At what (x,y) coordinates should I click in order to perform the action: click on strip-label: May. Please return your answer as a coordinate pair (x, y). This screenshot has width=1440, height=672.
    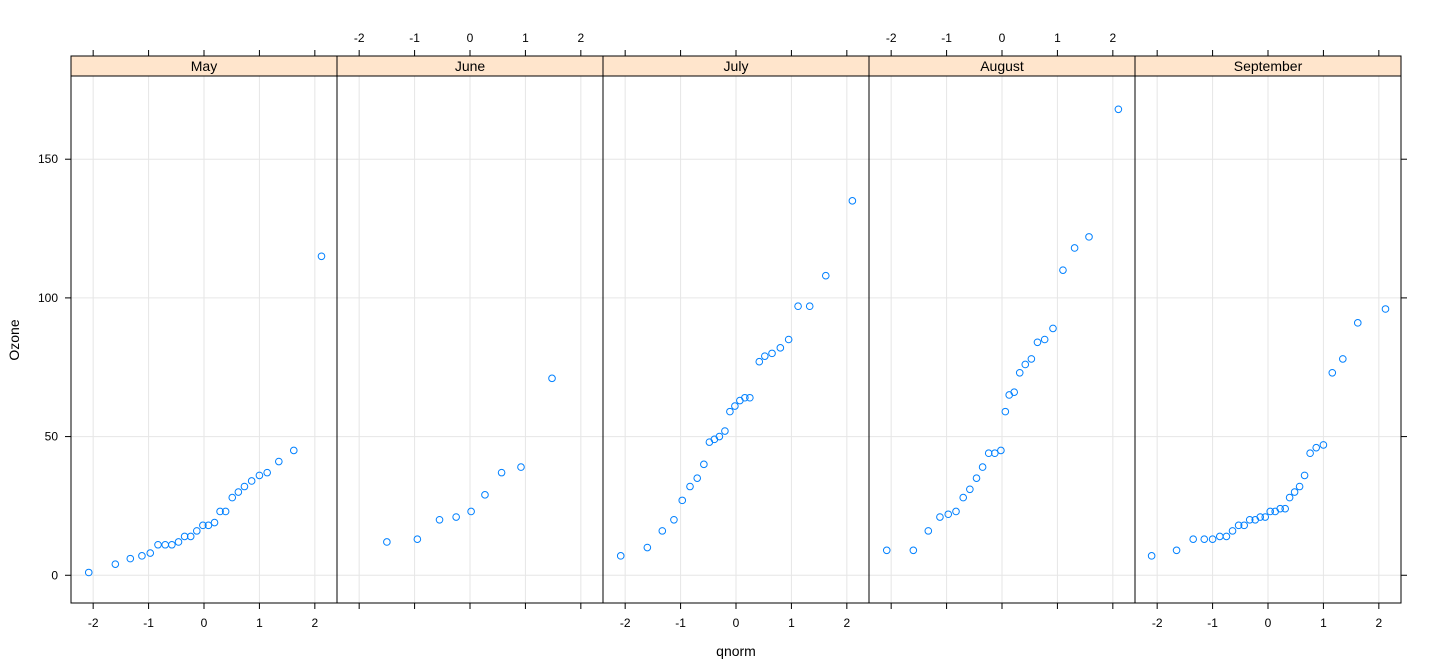
    Looking at the image, I should click on (204, 66).